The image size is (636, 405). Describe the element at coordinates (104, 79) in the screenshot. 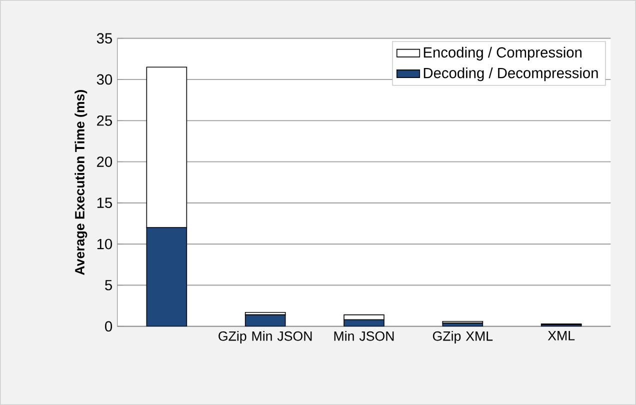

I see `y-tick-label: 30` at that location.